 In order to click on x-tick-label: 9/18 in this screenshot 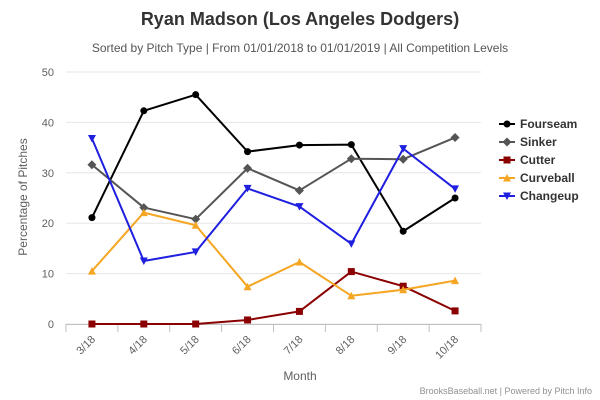, I will do `click(398, 346)`.